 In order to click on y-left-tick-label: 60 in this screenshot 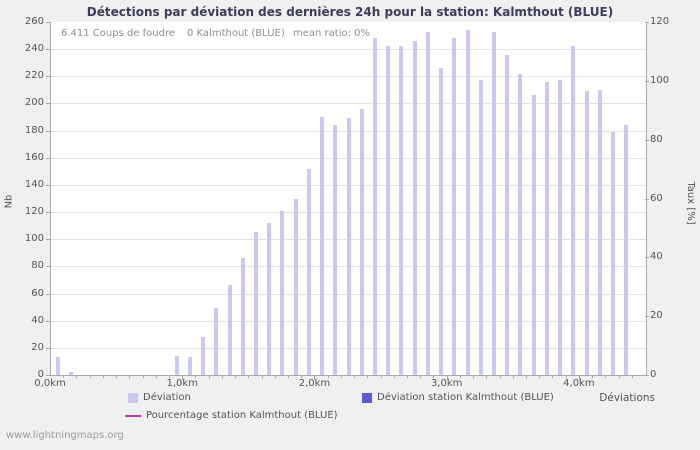, I will do `click(37, 293)`.